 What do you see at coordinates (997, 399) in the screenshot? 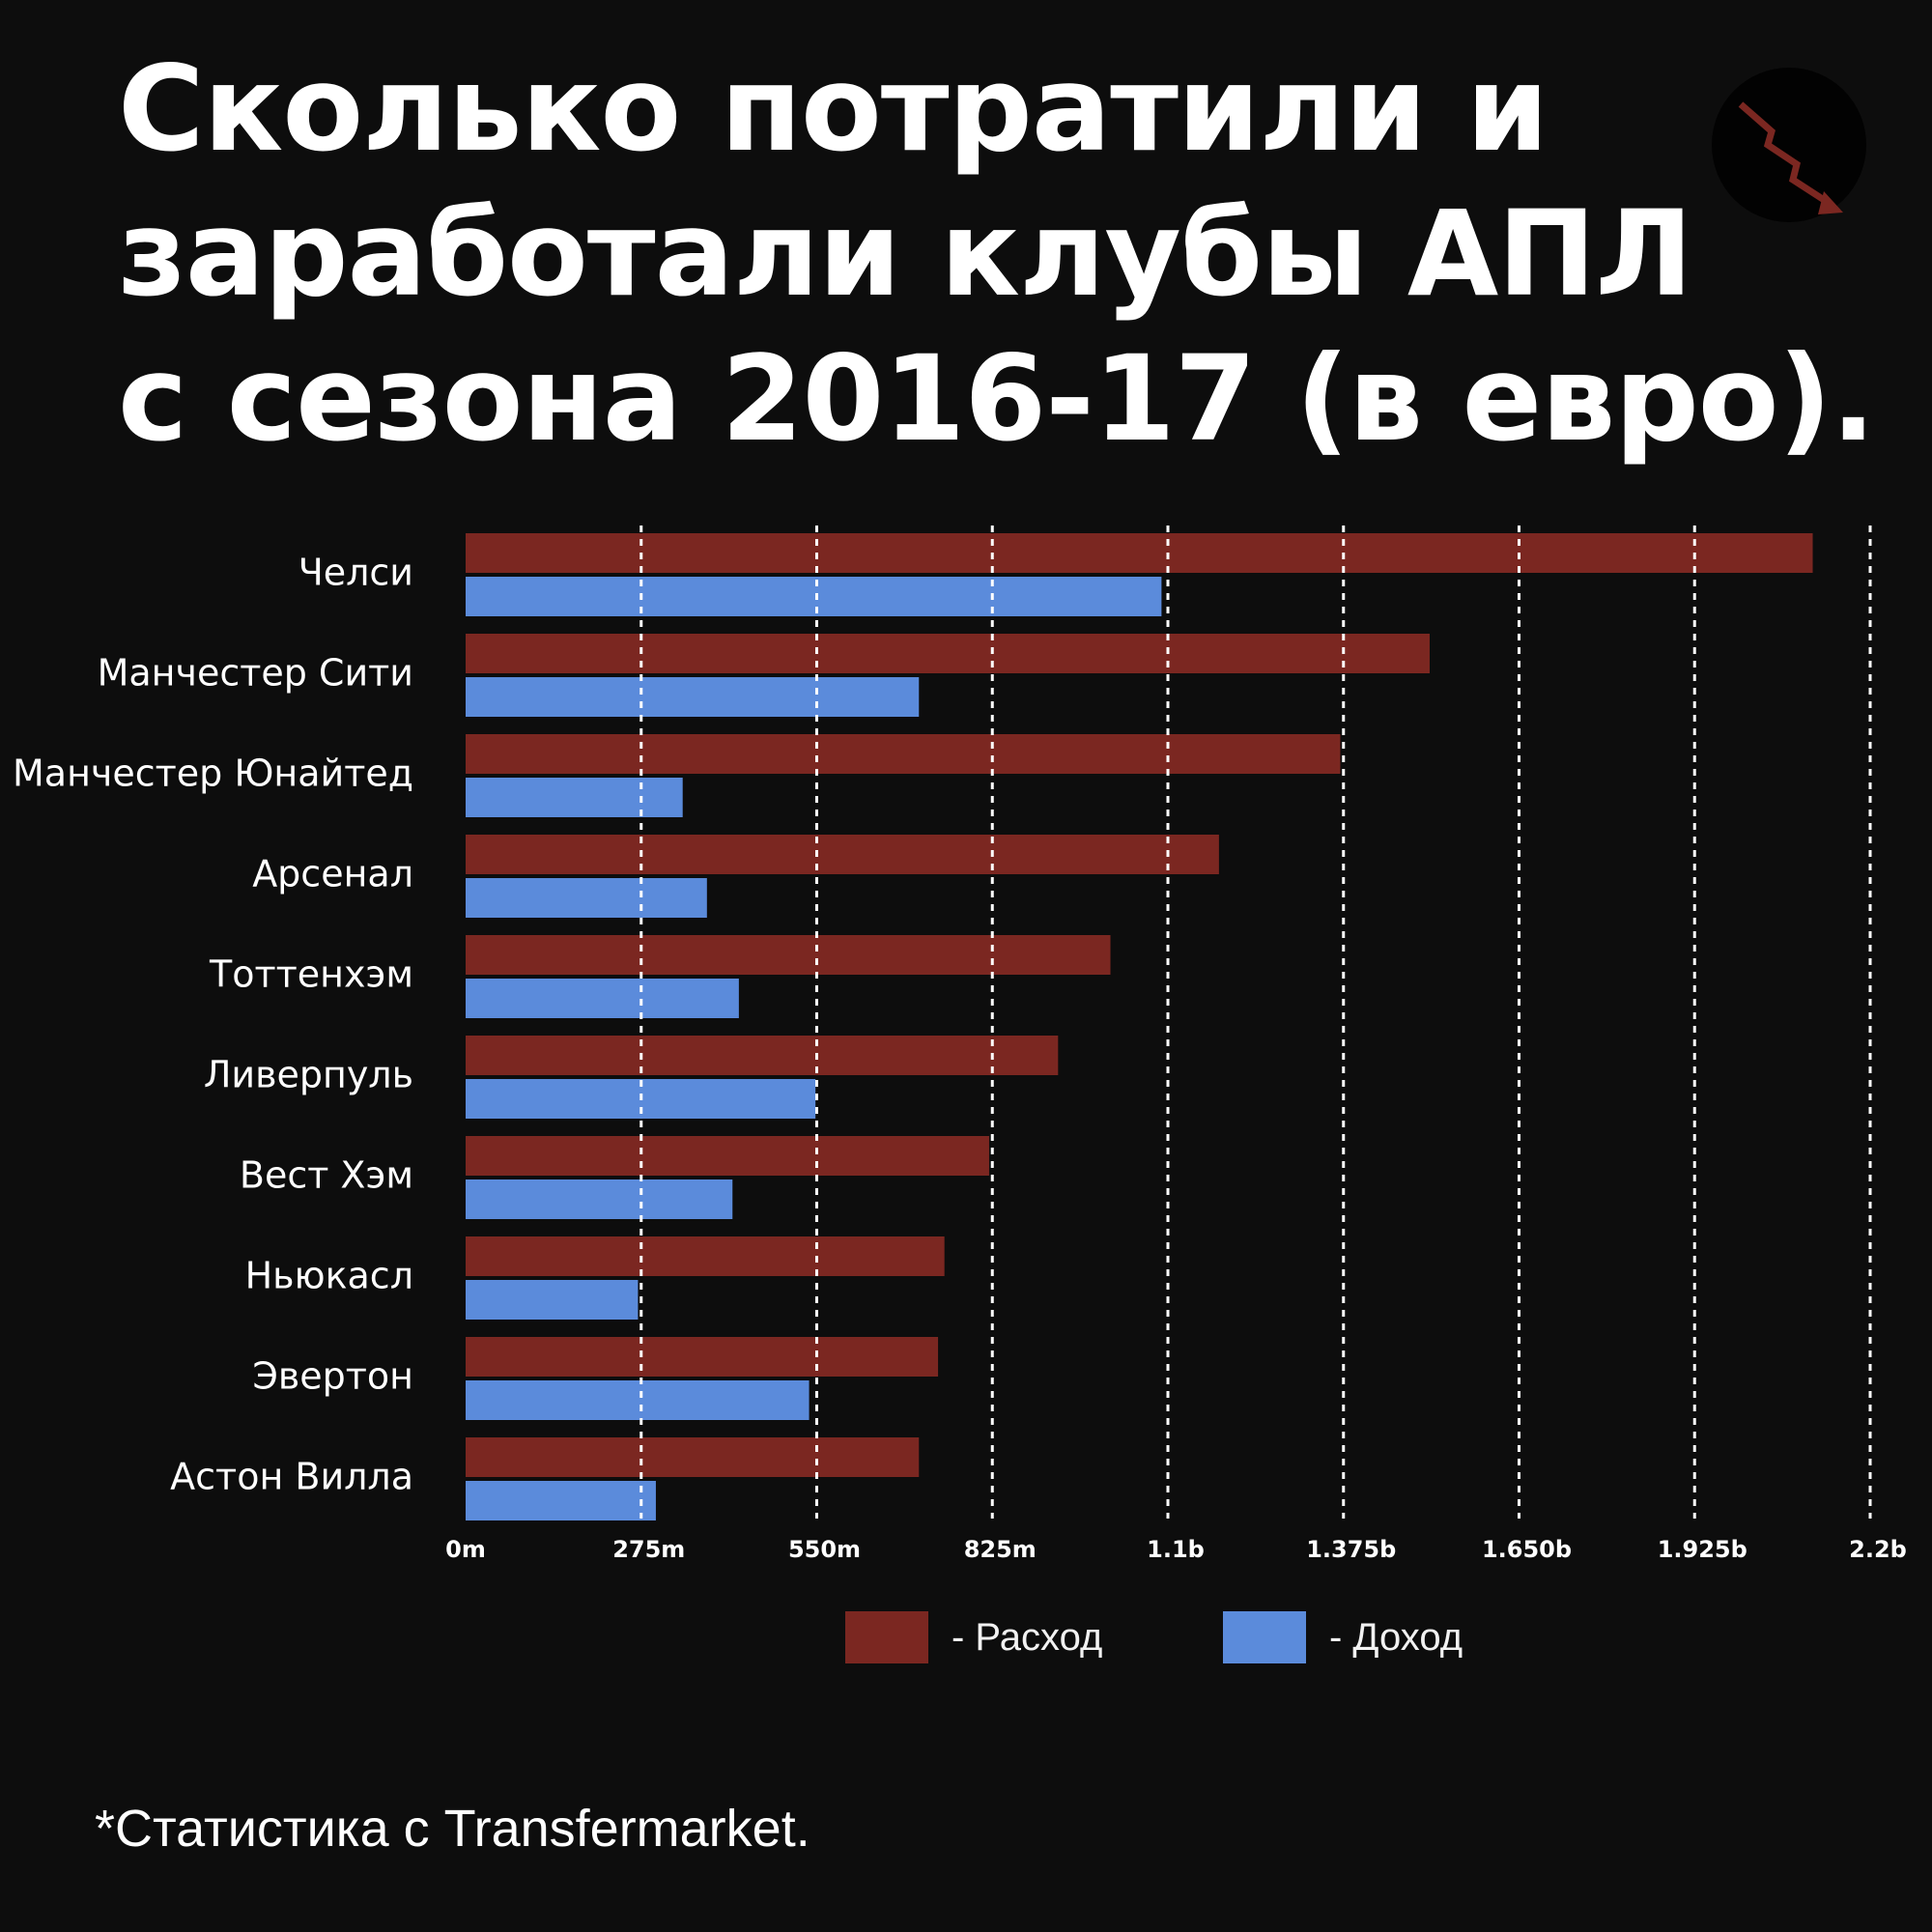
I see `title-line-3: с сезона 2016-17 (в евро).` at bounding box center [997, 399].